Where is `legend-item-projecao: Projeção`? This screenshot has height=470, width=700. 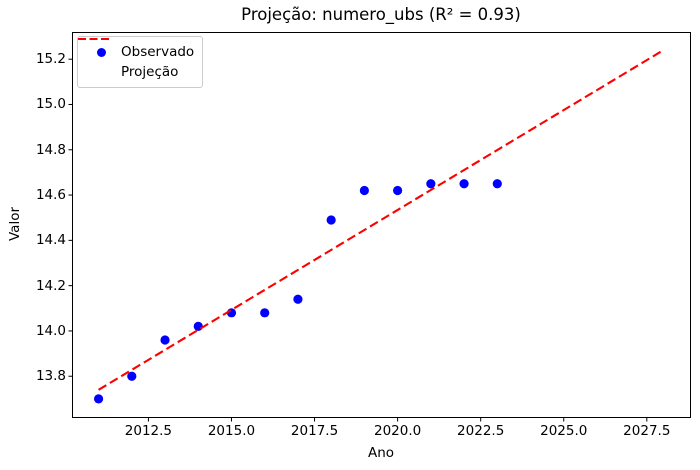
legend-item-projecao: Projeção is located at coordinates (136, 60).